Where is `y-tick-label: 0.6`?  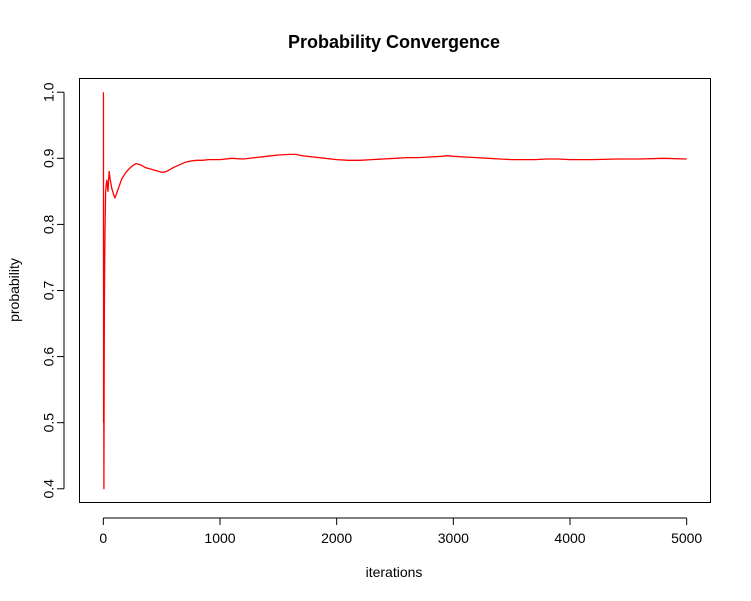
y-tick-label: 0.6 is located at coordinates (49, 357).